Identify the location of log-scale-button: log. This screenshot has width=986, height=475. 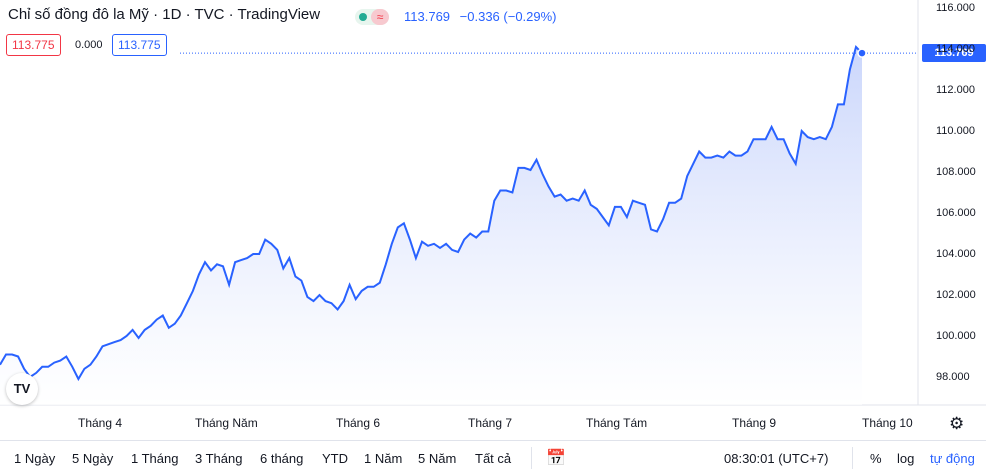
(906, 458).